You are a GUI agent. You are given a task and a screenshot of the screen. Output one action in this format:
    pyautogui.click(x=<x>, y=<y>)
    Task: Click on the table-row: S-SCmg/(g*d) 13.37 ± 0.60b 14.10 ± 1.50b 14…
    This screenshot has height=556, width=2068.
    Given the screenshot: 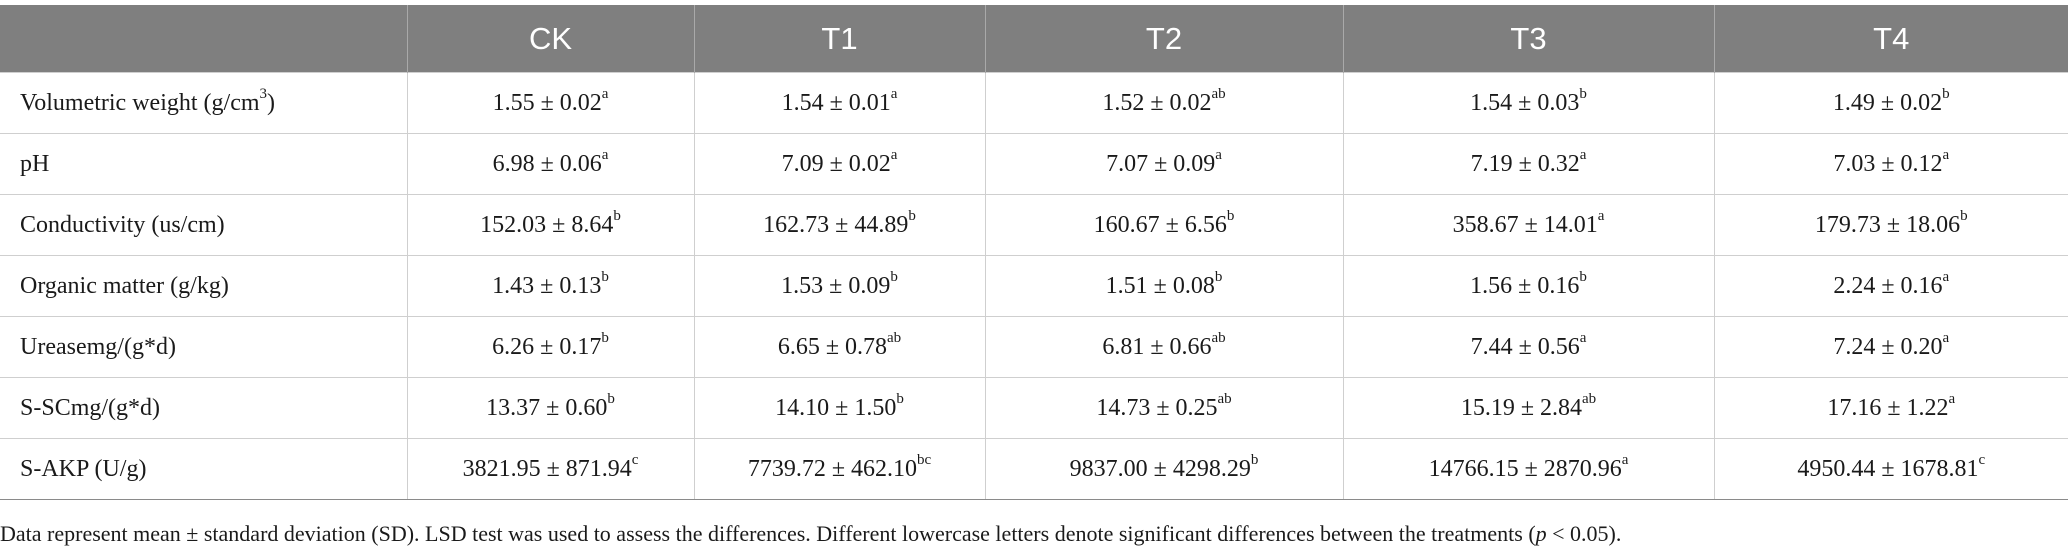 What is the action you would take?
    pyautogui.click(x=1034, y=408)
    